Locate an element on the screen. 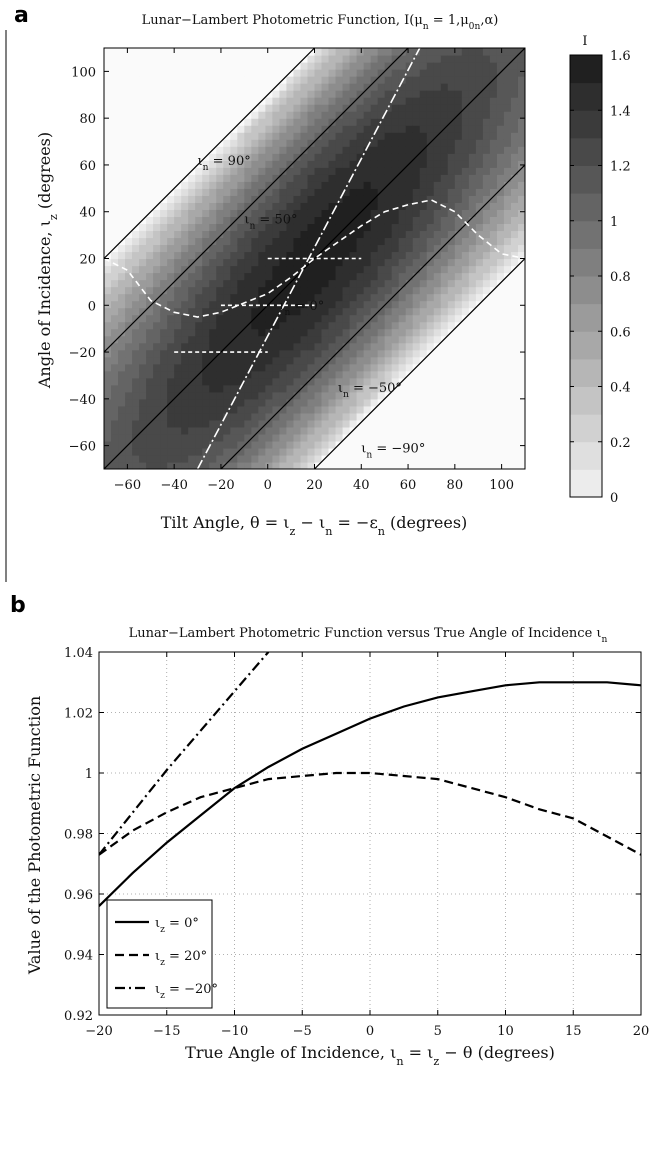 The height and width of the screenshot is (1166, 665). legend-box is located at coordinates (159, 954).